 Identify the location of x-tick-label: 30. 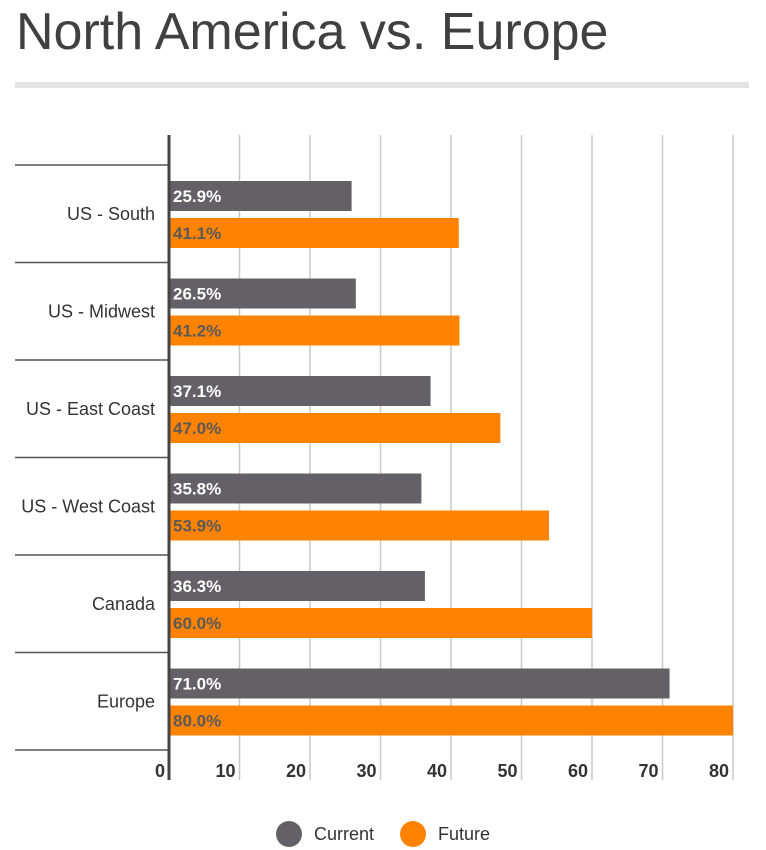
(366, 771).